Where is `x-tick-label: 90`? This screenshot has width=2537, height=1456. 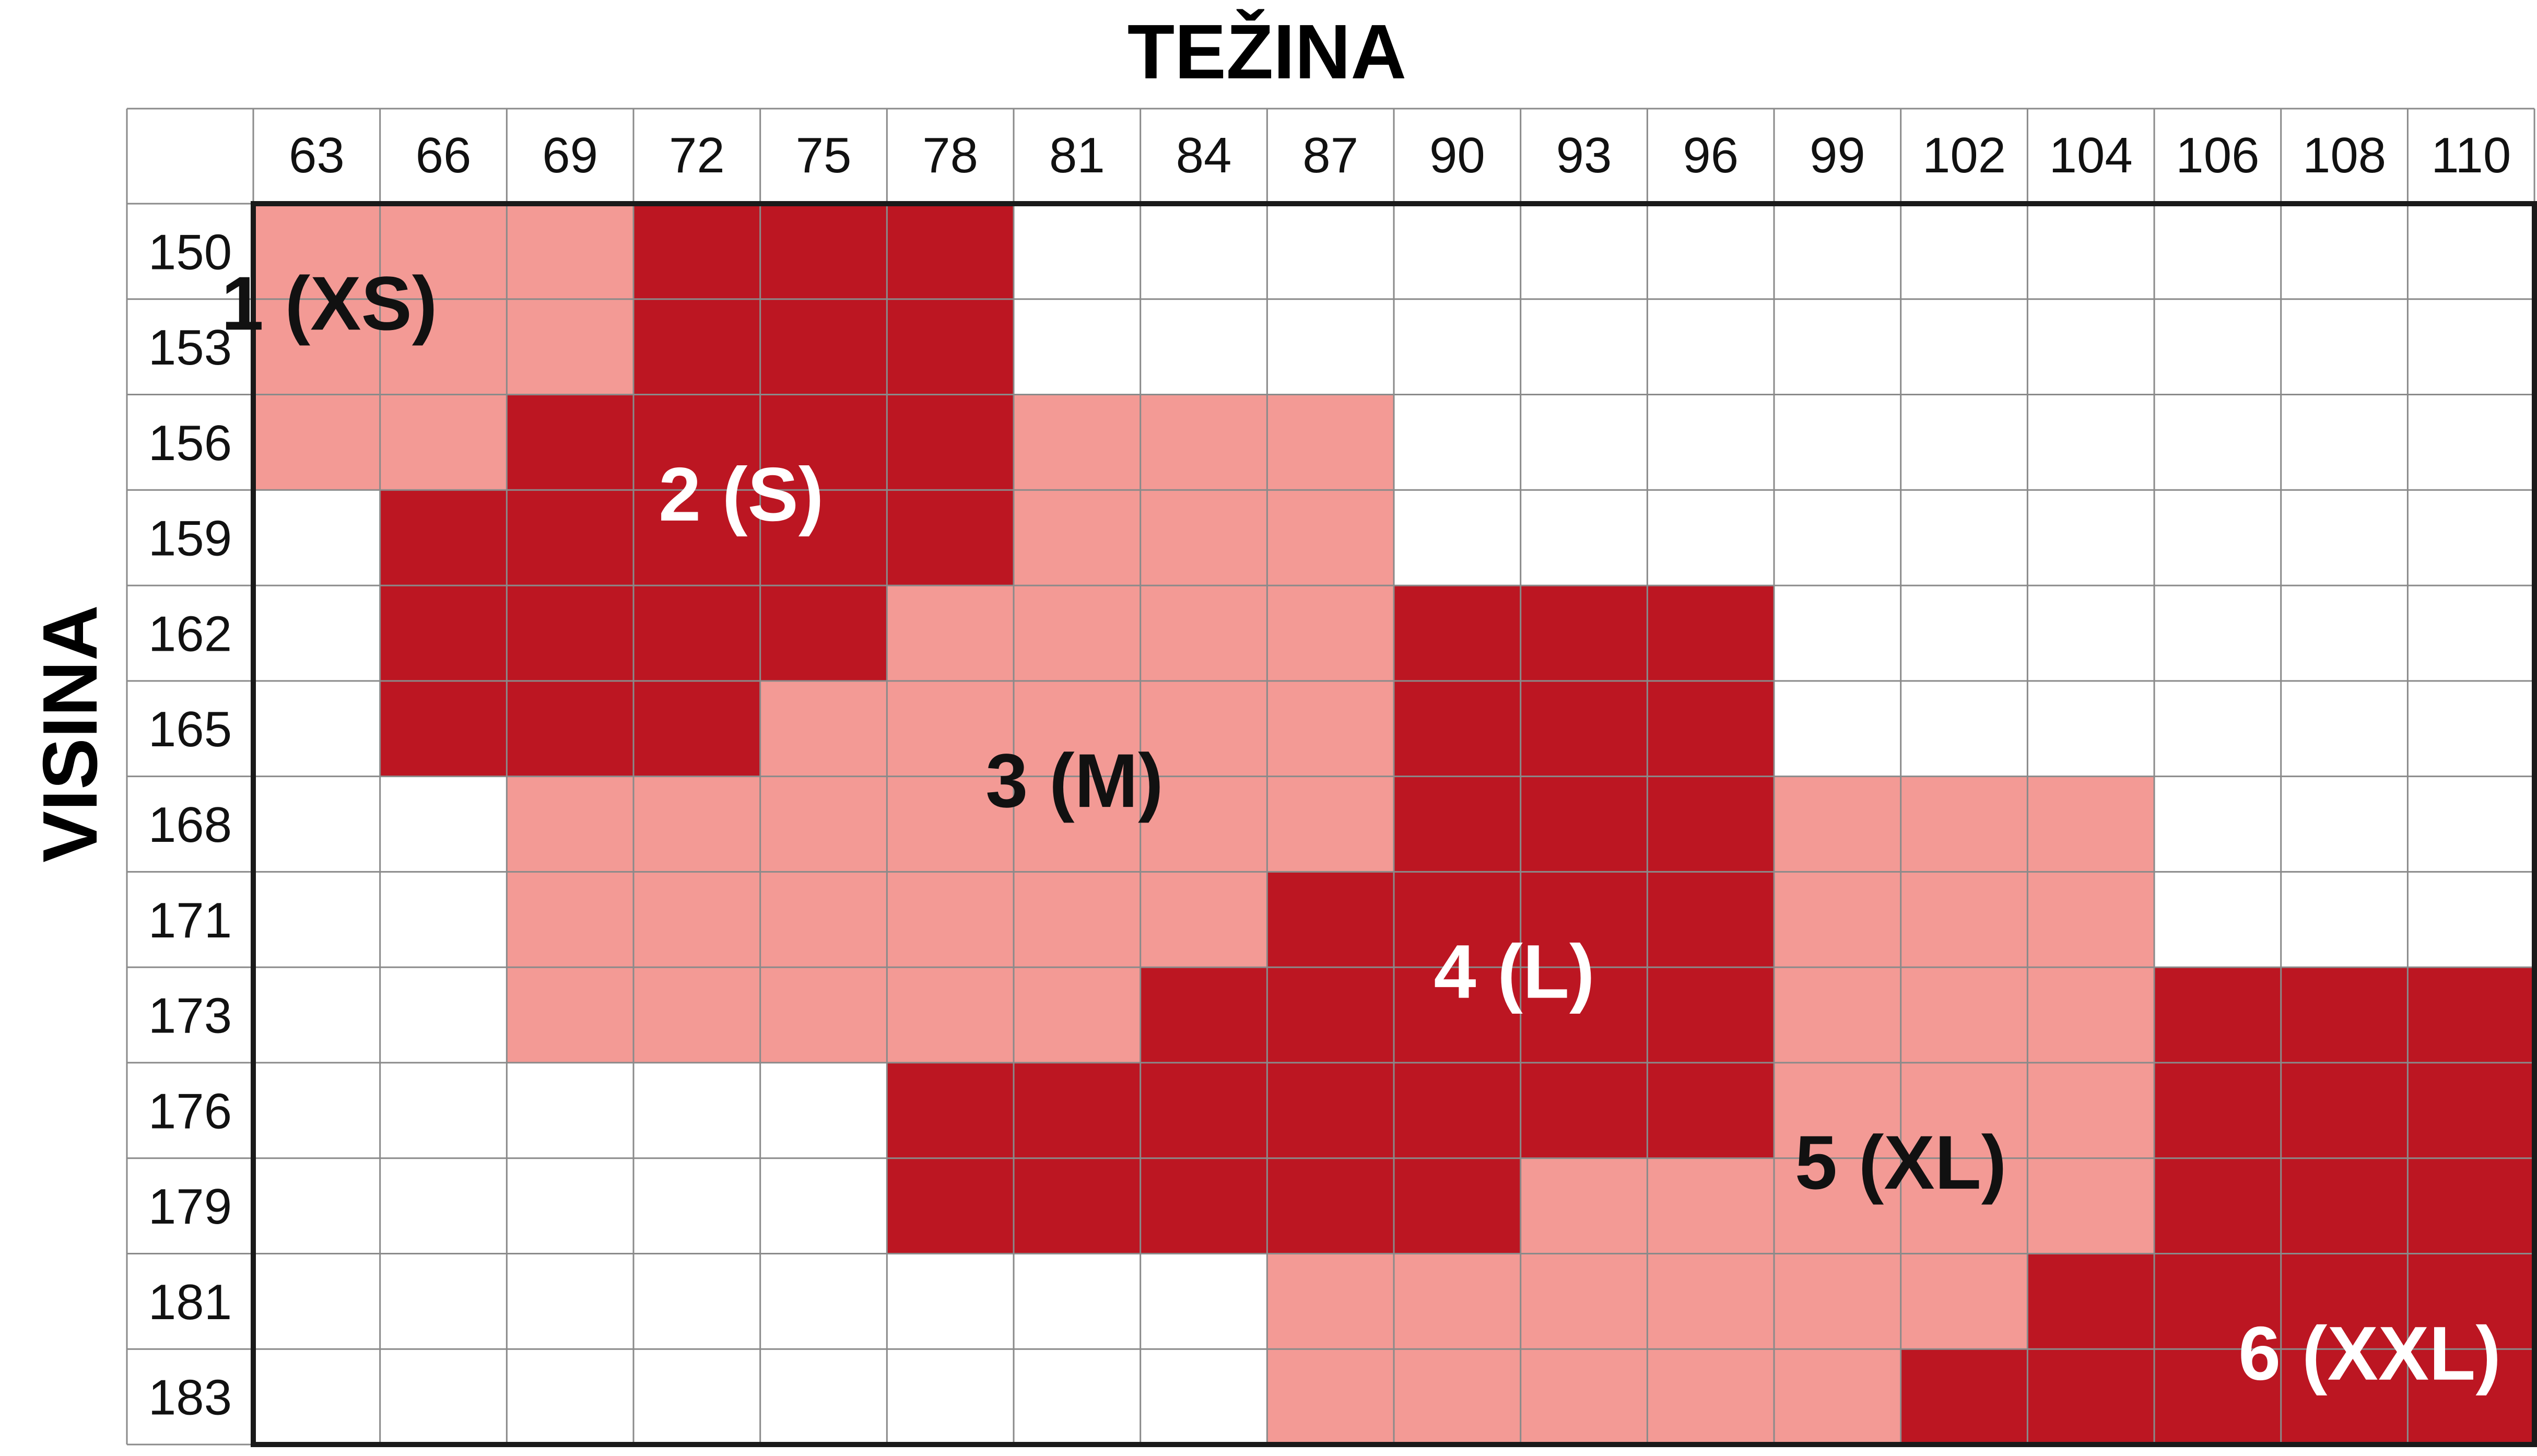 x-tick-label: 90 is located at coordinates (1457, 155).